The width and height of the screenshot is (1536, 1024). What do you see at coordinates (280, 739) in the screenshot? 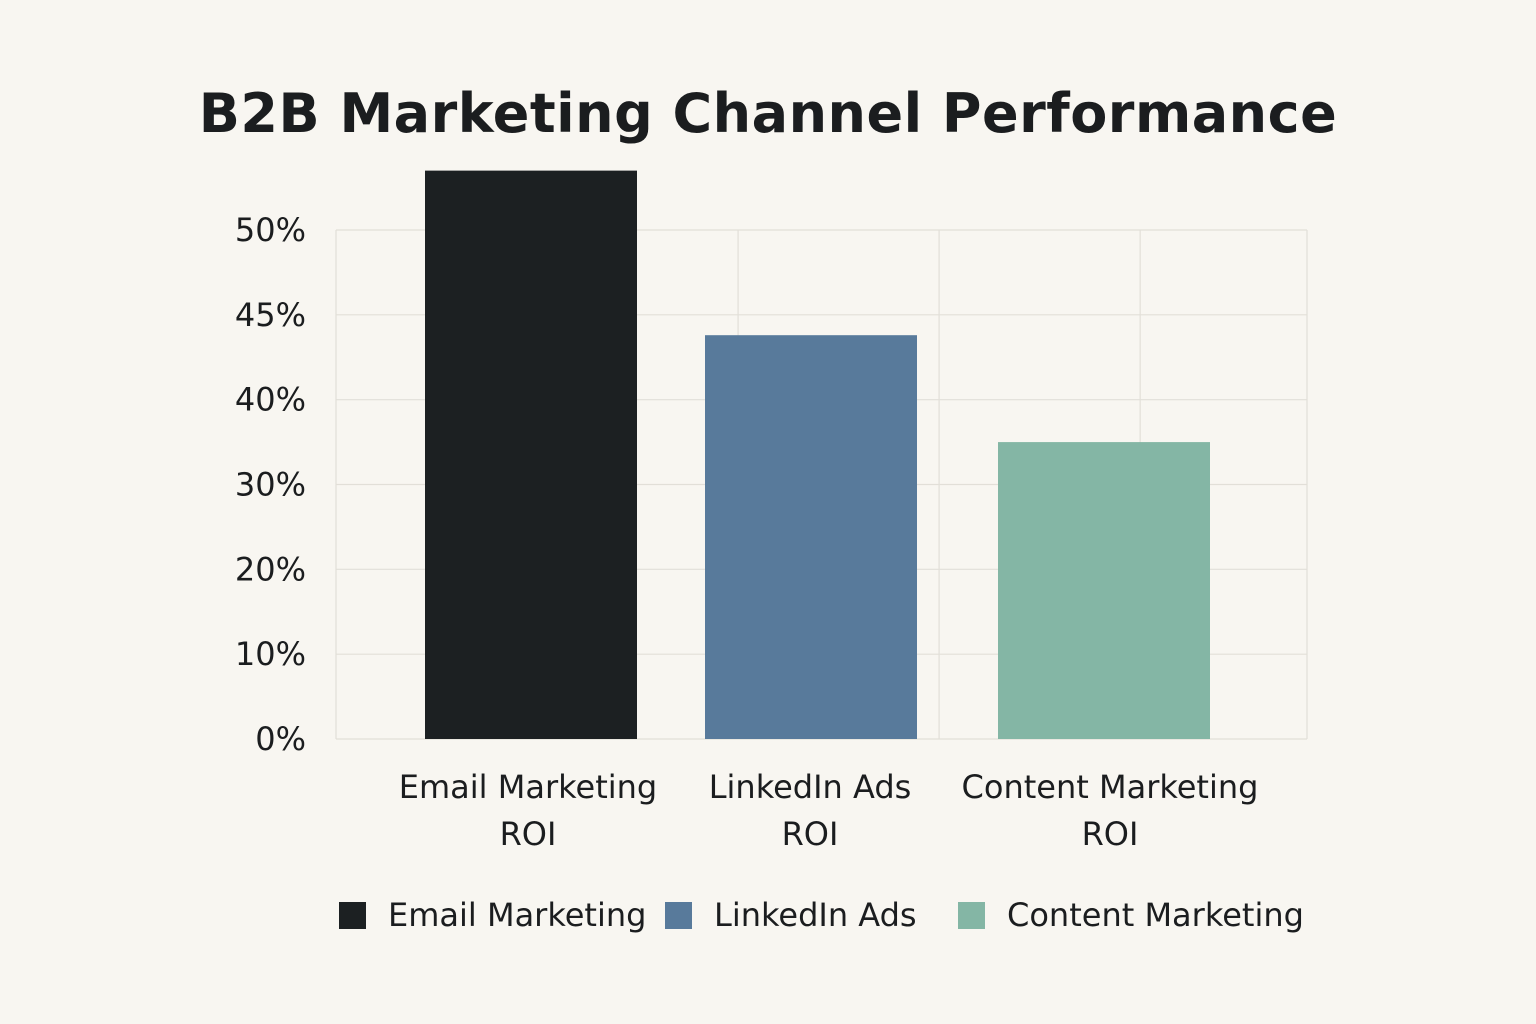
I see `y-tick-label: 0%` at bounding box center [280, 739].